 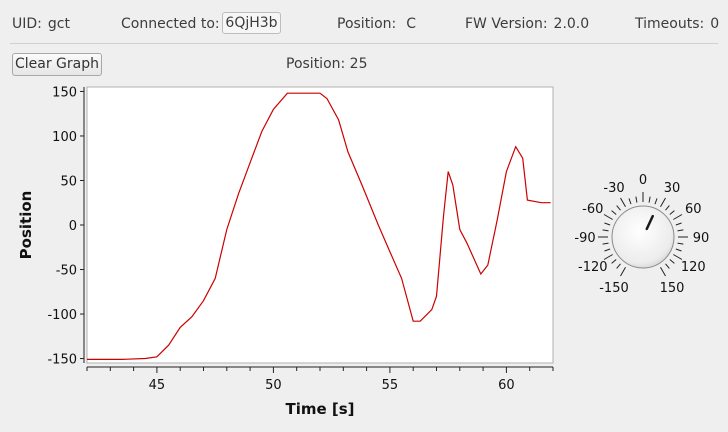 I want to click on dial-scale-label: -60, so click(x=592, y=209).